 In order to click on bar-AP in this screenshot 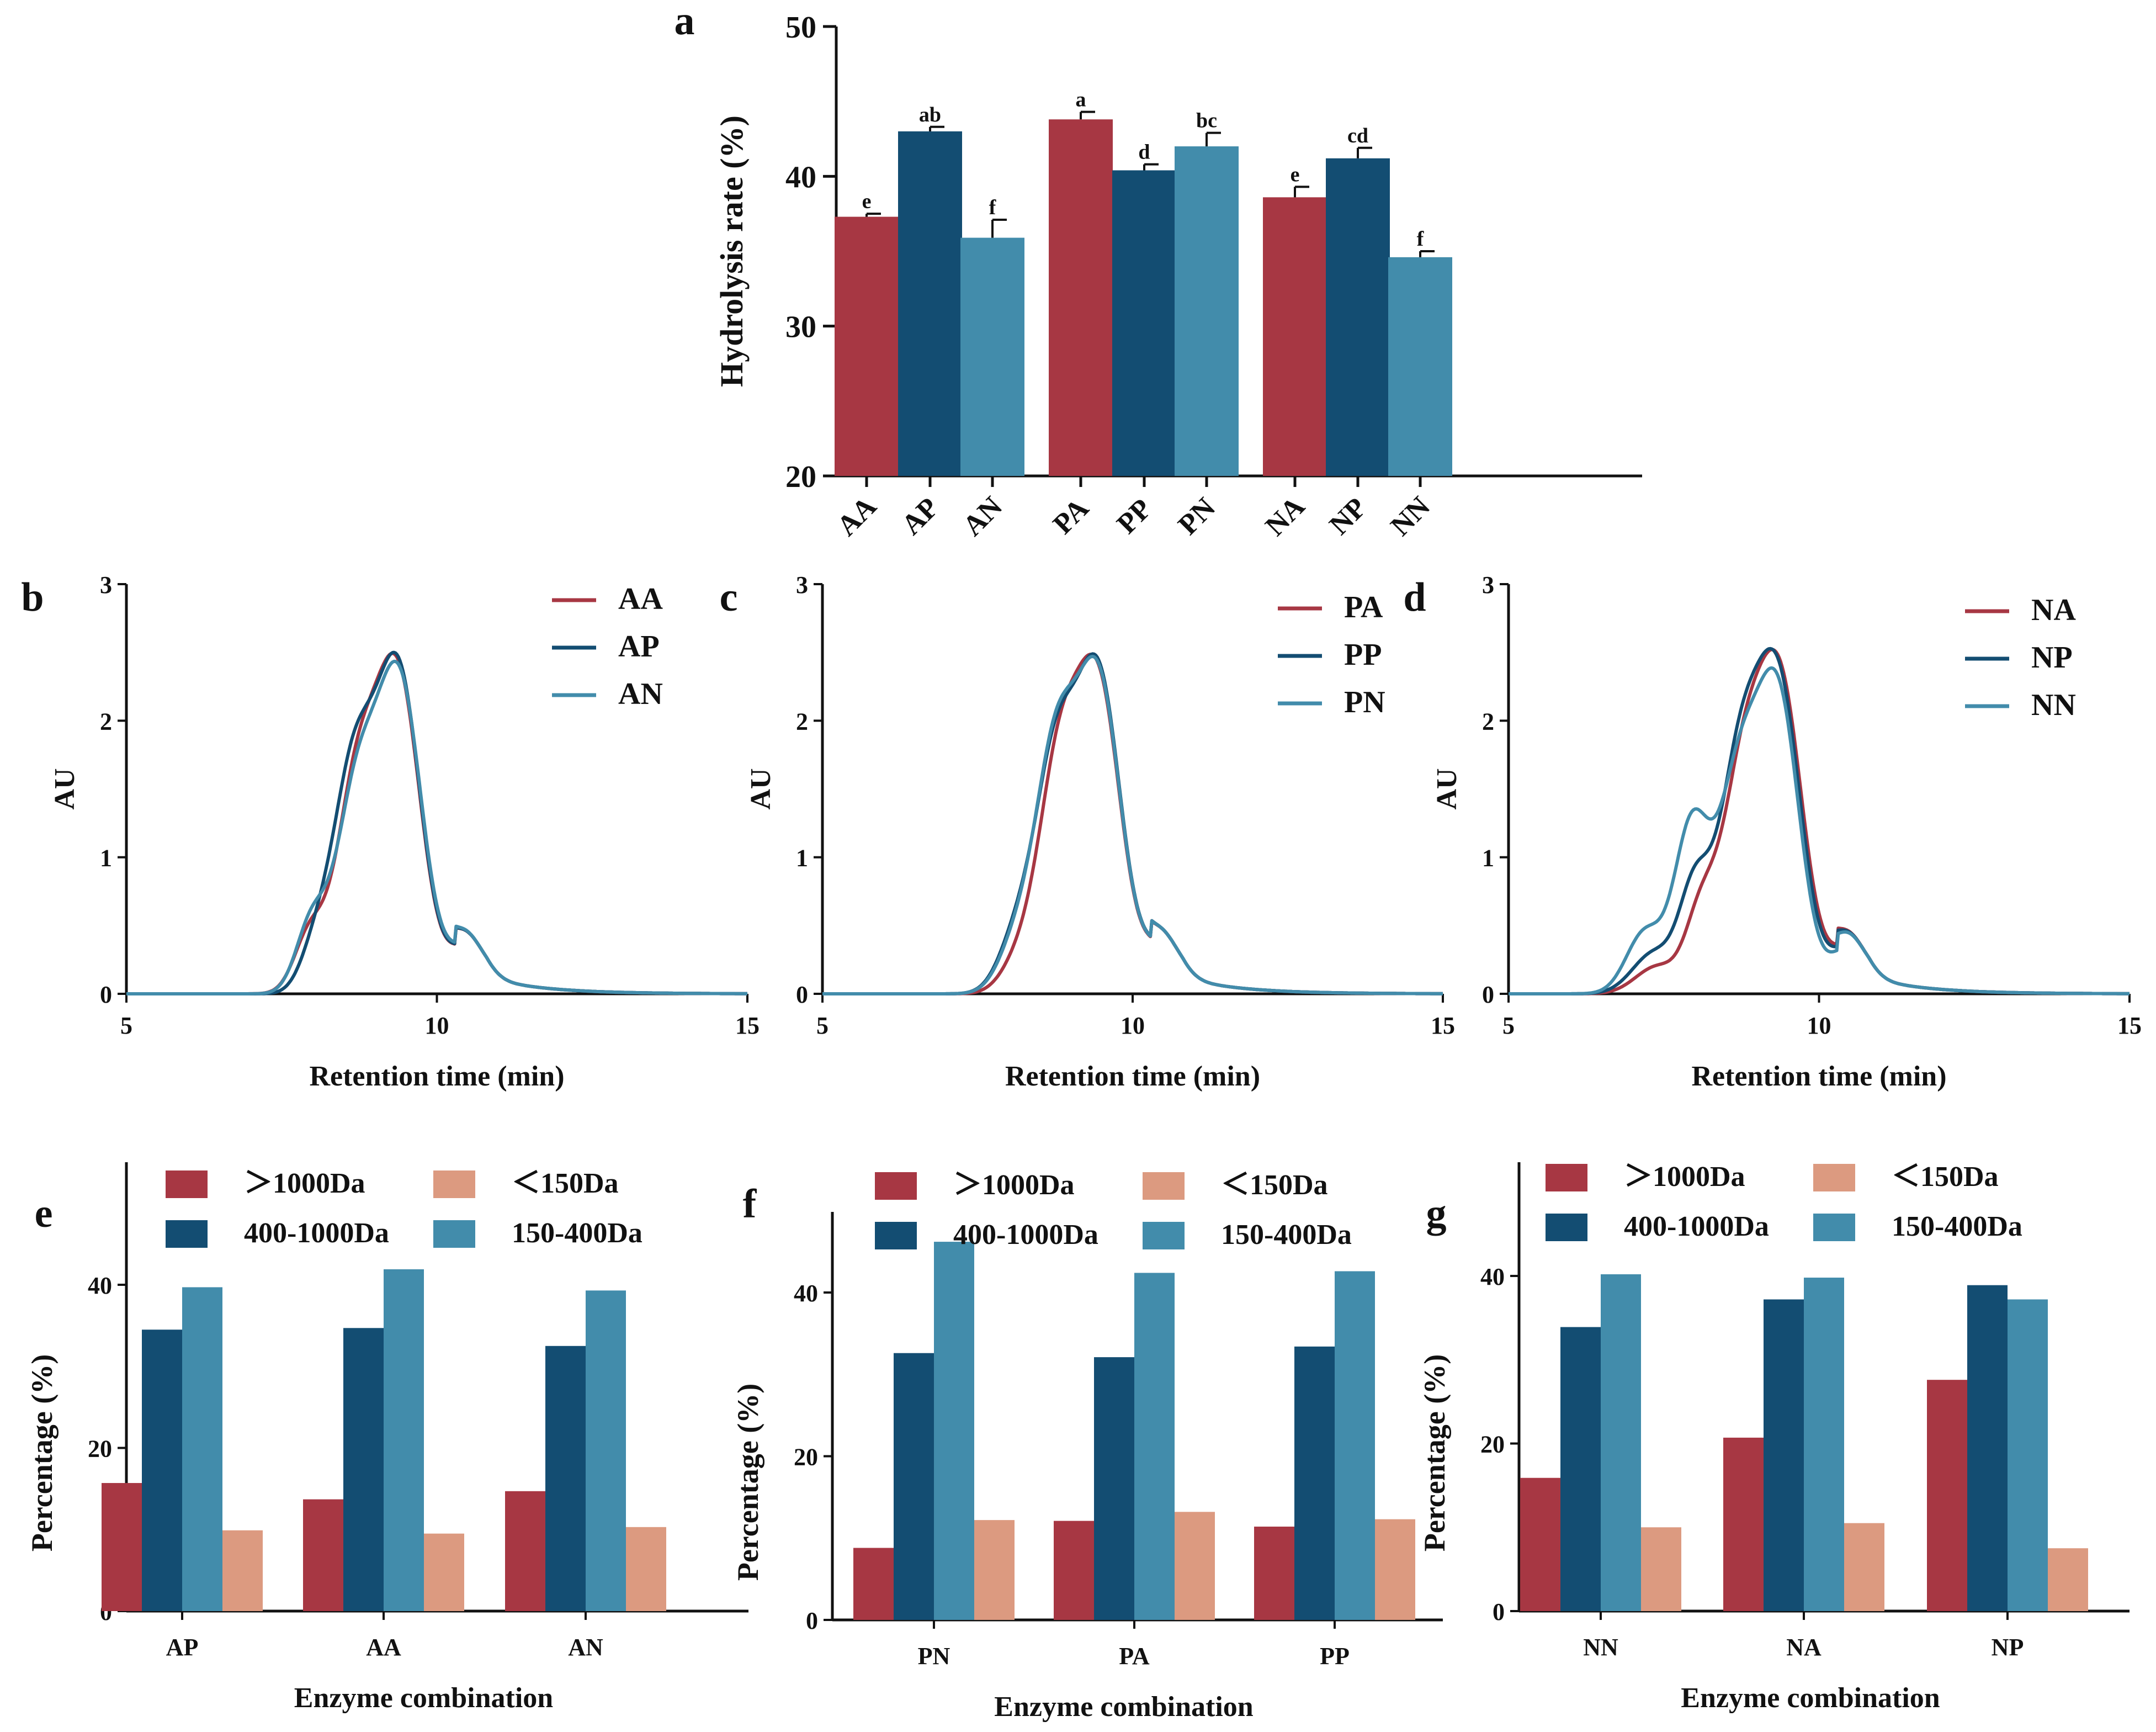, I will do `click(930, 303)`.